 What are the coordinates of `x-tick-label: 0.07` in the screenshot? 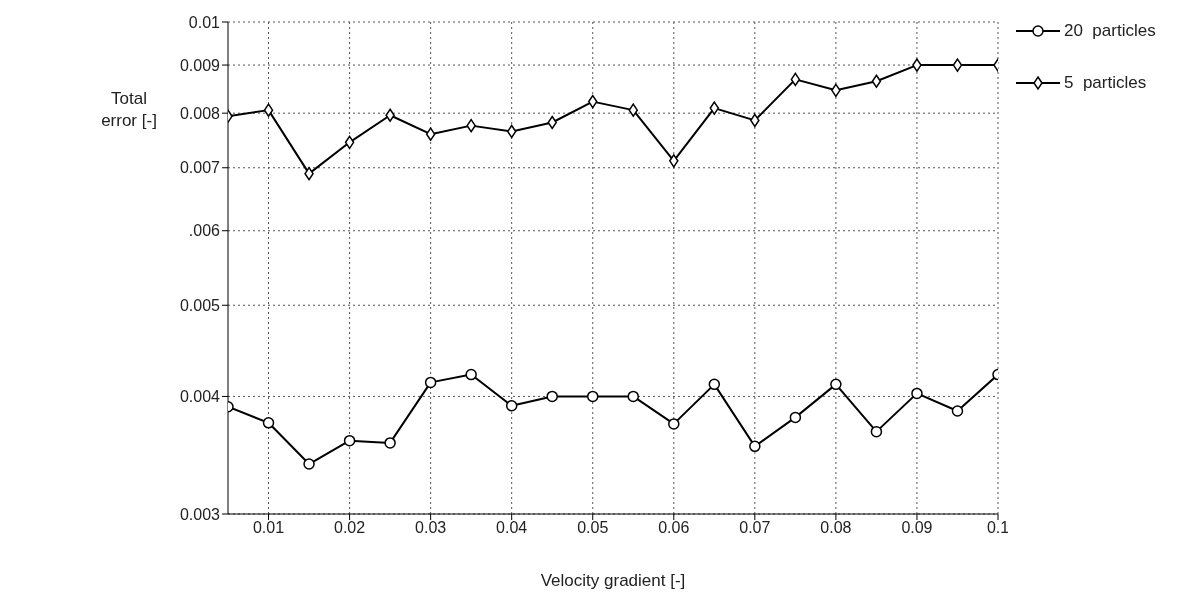 It's located at (755, 528).